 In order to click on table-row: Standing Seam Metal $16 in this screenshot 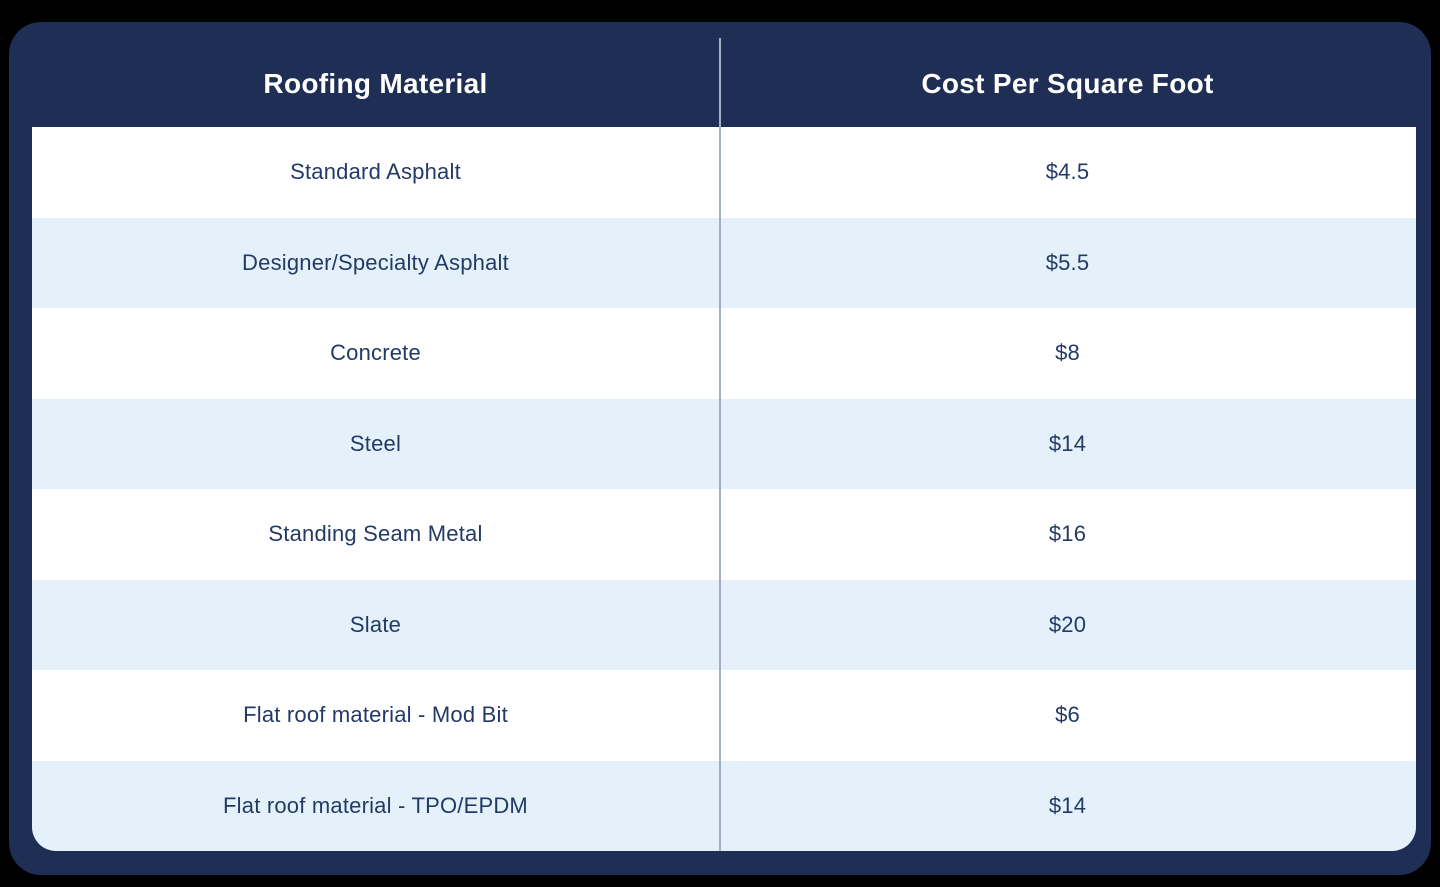, I will do `click(724, 534)`.